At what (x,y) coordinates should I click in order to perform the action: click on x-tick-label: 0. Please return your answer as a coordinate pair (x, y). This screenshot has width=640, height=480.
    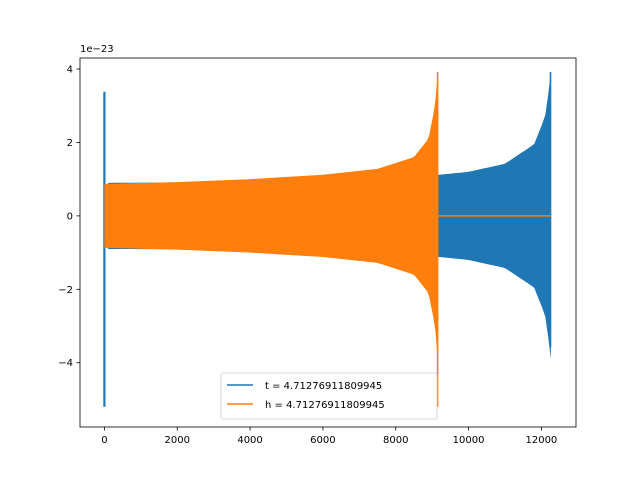
    Looking at the image, I should click on (104, 440).